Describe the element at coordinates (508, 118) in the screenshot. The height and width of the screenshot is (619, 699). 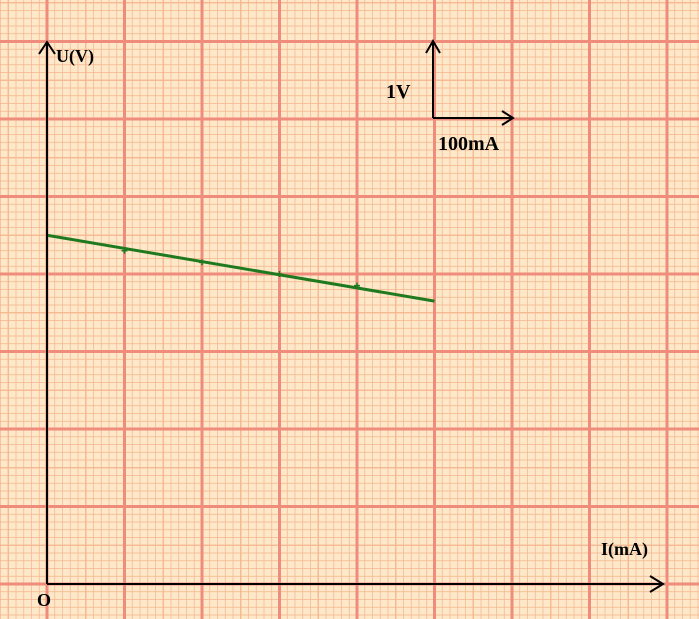
I see `scale-i-arrow-icon` at that location.